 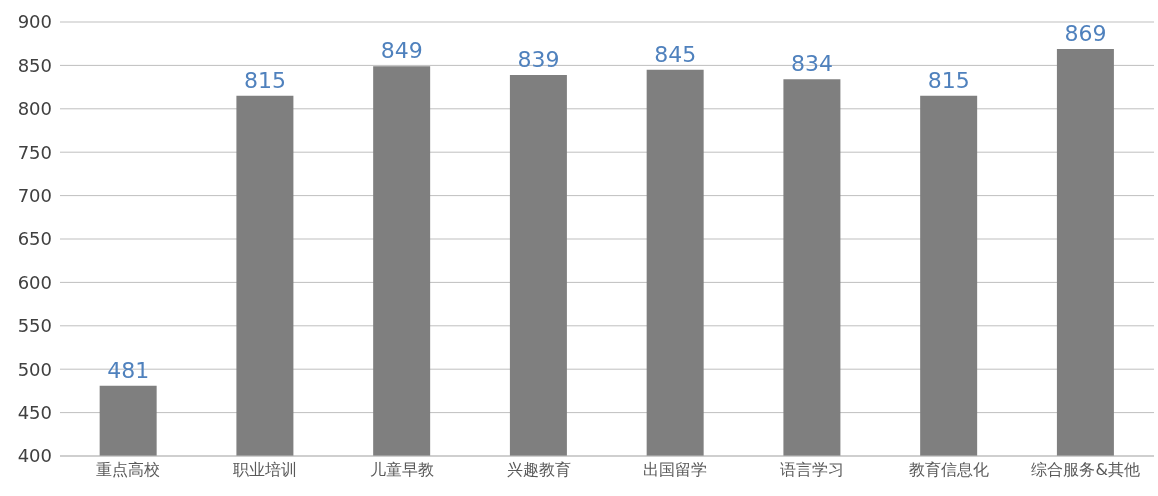 What do you see at coordinates (675, 470) in the screenshot?
I see `x-tick-label: 出国留学` at bounding box center [675, 470].